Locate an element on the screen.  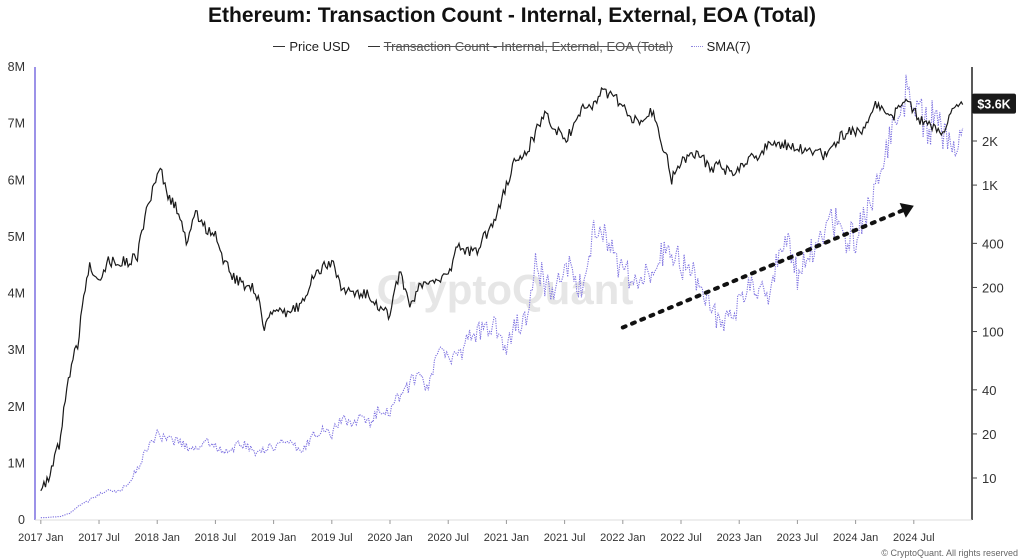
price-badge-label: $3.6K is located at coordinates (993, 105).